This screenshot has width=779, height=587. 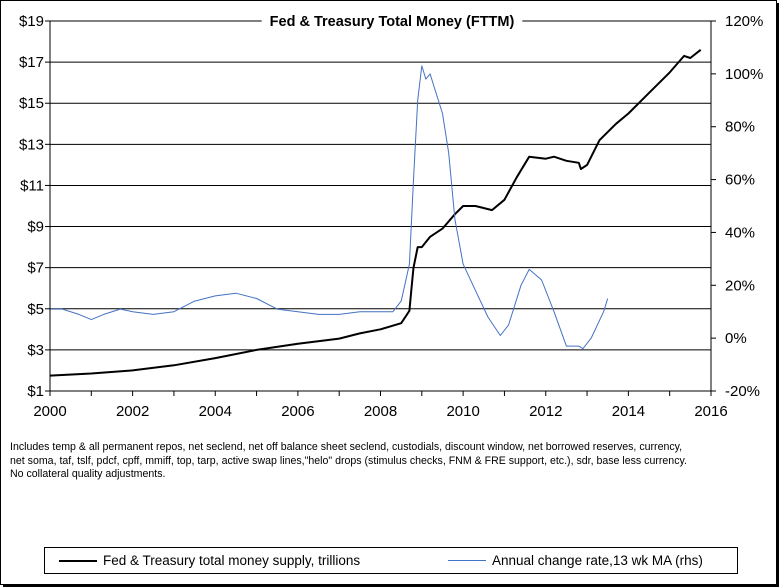 What do you see at coordinates (132, 411) in the screenshot?
I see `x-tick-label: 2002` at bounding box center [132, 411].